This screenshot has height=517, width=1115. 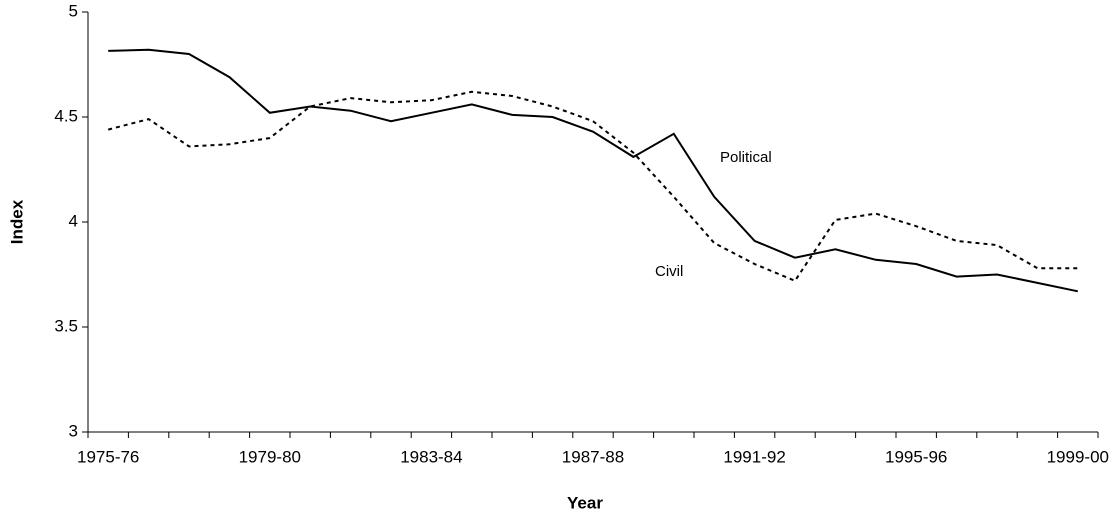 I want to click on y-tick-label: 3, so click(x=73, y=430).